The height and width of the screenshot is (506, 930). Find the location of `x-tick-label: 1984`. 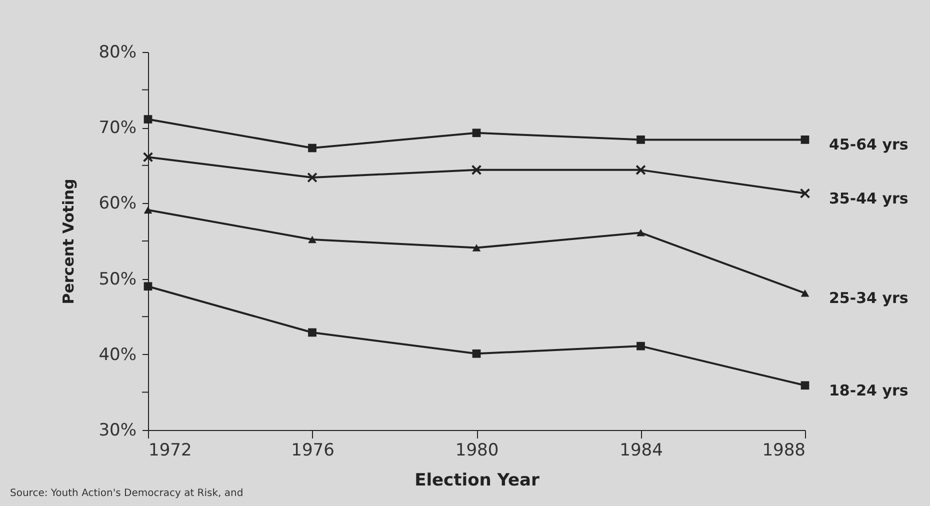

x-tick-label: 1984 is located at coordinates (641, 450).